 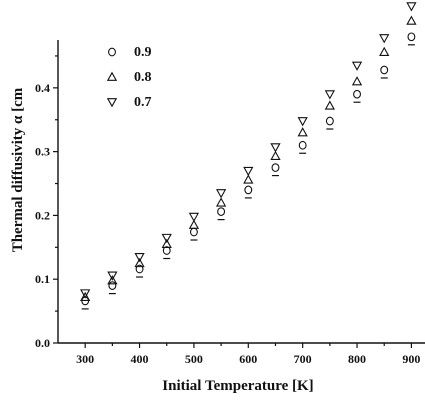 I want to click on x-tick-label: 800, so click(x=357, y=359).